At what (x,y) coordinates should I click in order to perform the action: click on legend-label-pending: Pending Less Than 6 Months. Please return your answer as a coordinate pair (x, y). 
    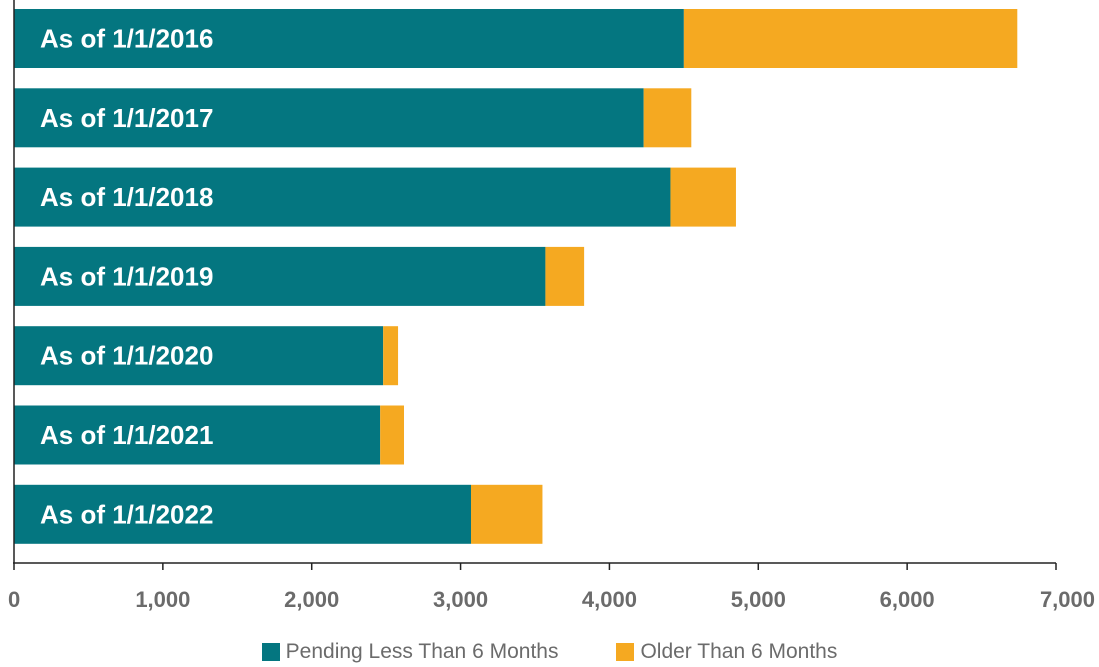
    Looking at the image, I should click on (422, 651).